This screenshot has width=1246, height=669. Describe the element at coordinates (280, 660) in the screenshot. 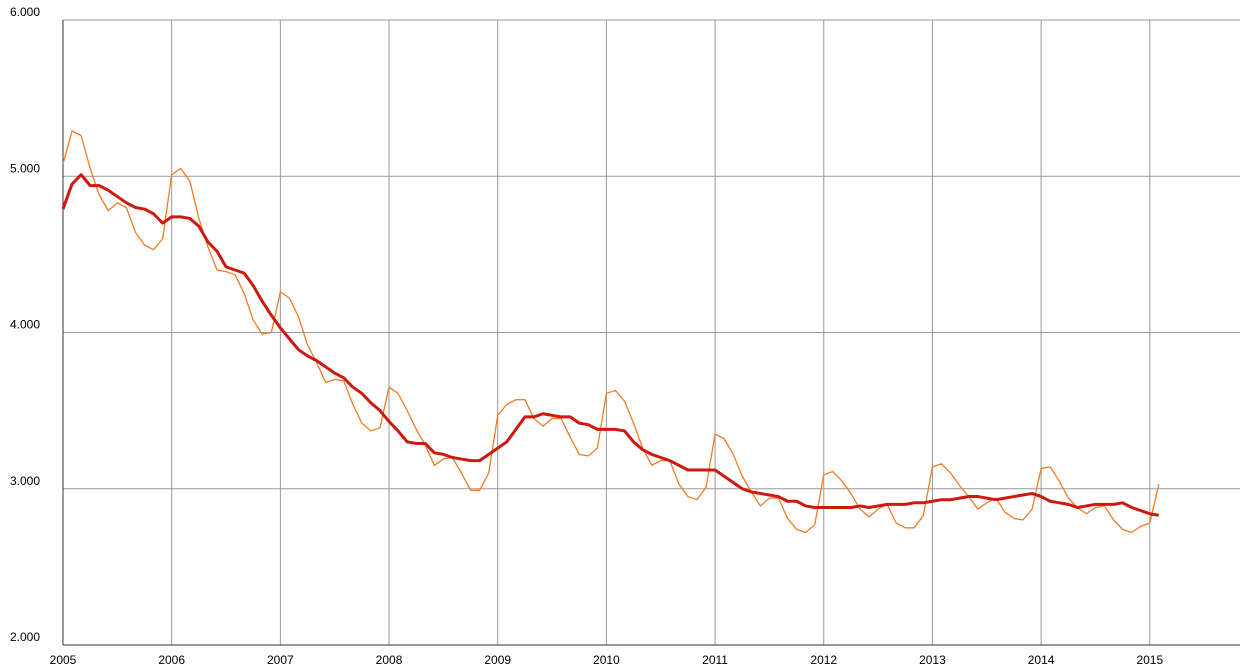

I see `x-tick-label: 2007` at that location.